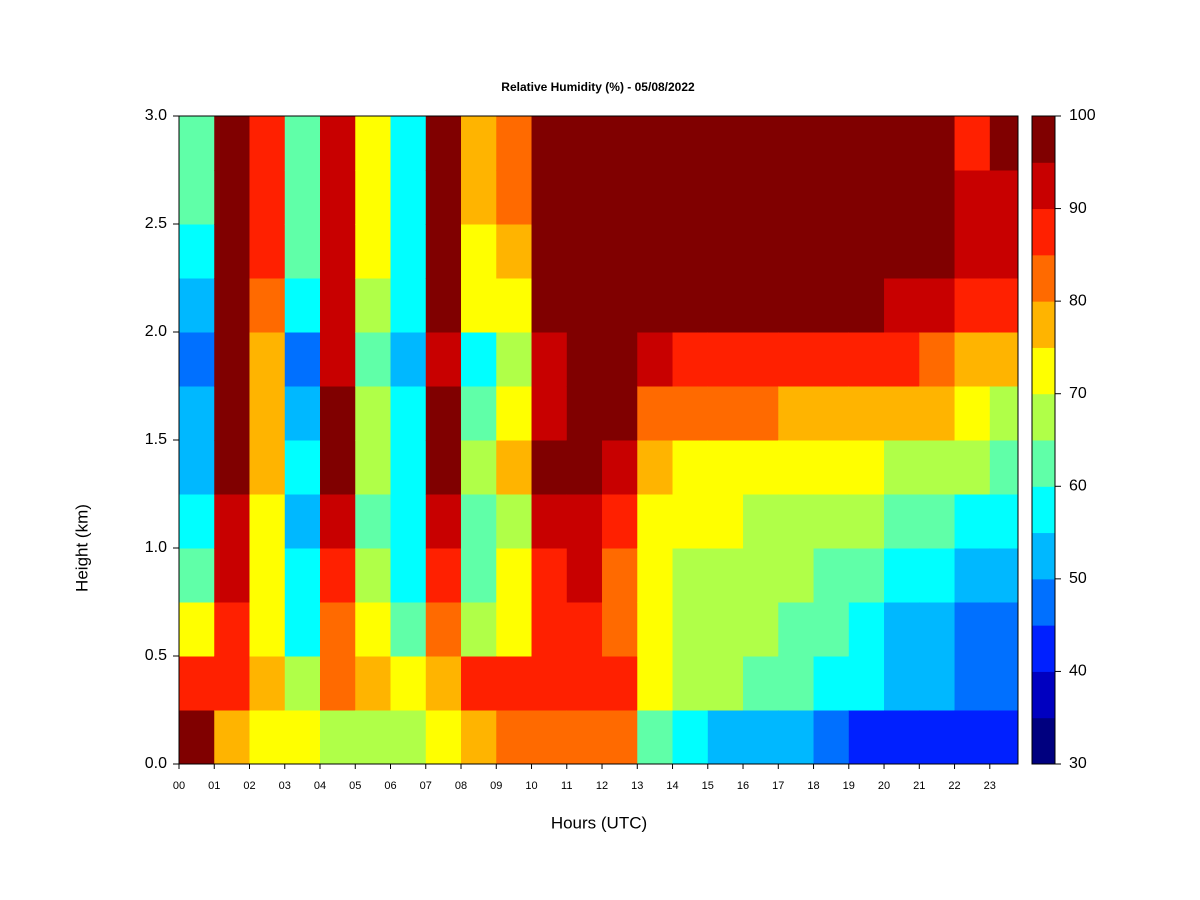  Describe the element at coordinates (599, 822) in the screenshot. I see `x-axis-label: Hours (UTC)` at that location.